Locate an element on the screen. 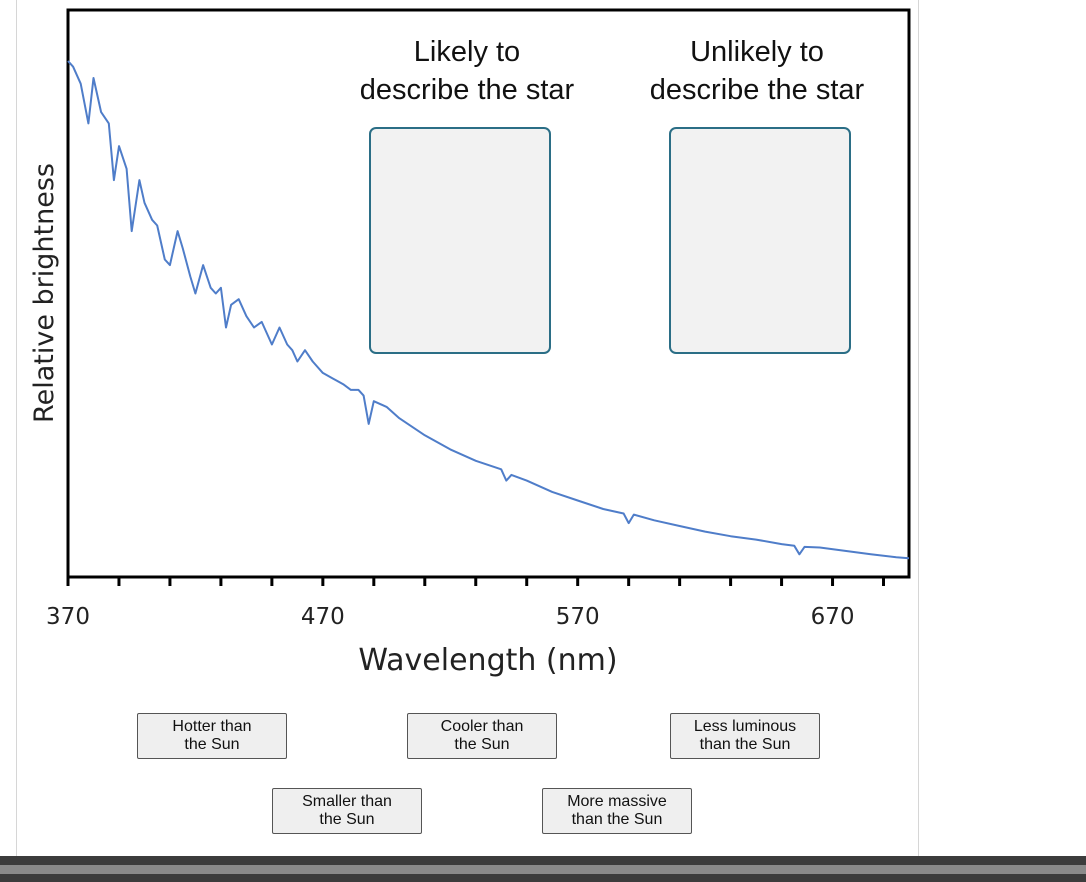 The height and width of the screenshot is (882, 1086). likely-title-line2: describe the star is located at coordinates (467, 90).